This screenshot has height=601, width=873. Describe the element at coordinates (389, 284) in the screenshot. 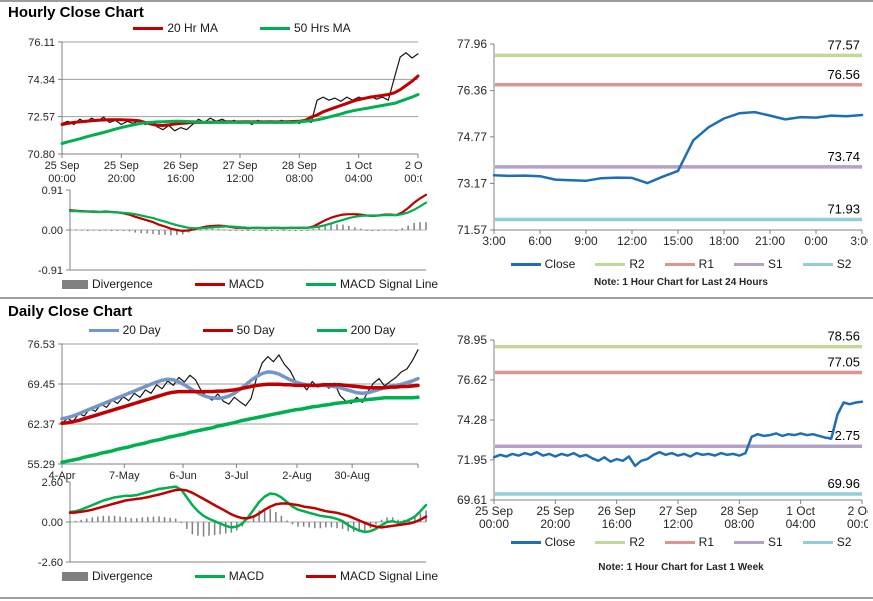

I see `legend-label: MACD Signal Line` at that location.